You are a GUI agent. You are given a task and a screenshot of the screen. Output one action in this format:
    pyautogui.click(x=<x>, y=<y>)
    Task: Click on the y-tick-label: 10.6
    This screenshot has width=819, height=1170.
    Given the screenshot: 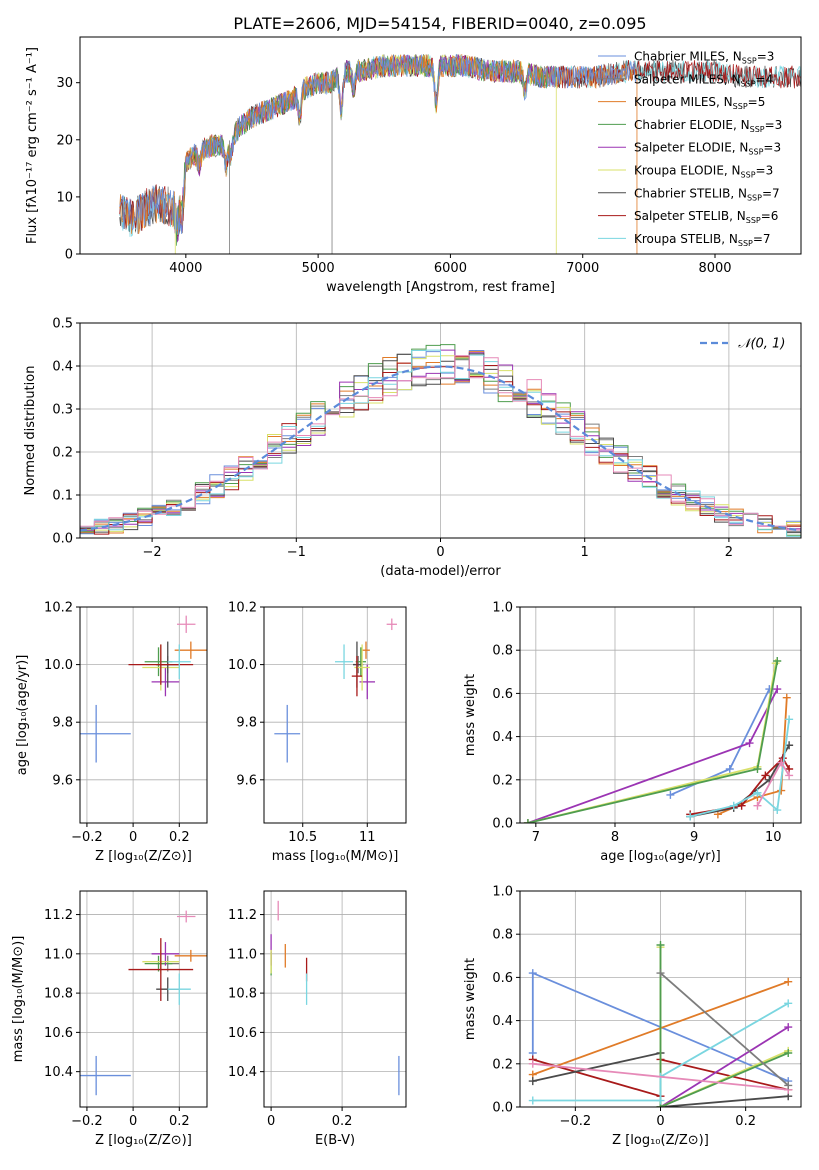 What is the action you would take?
    pyautogui.click(x=242, y=1033)
    